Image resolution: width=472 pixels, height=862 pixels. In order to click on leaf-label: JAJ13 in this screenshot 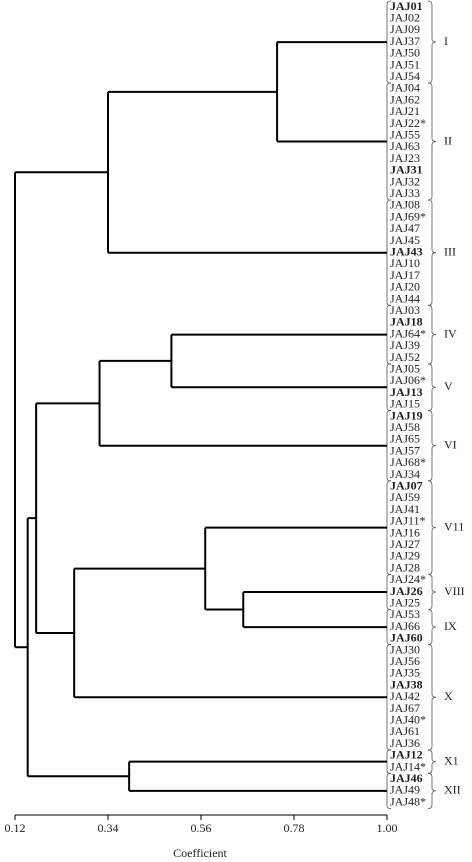, I will do `click(406, 392)`.